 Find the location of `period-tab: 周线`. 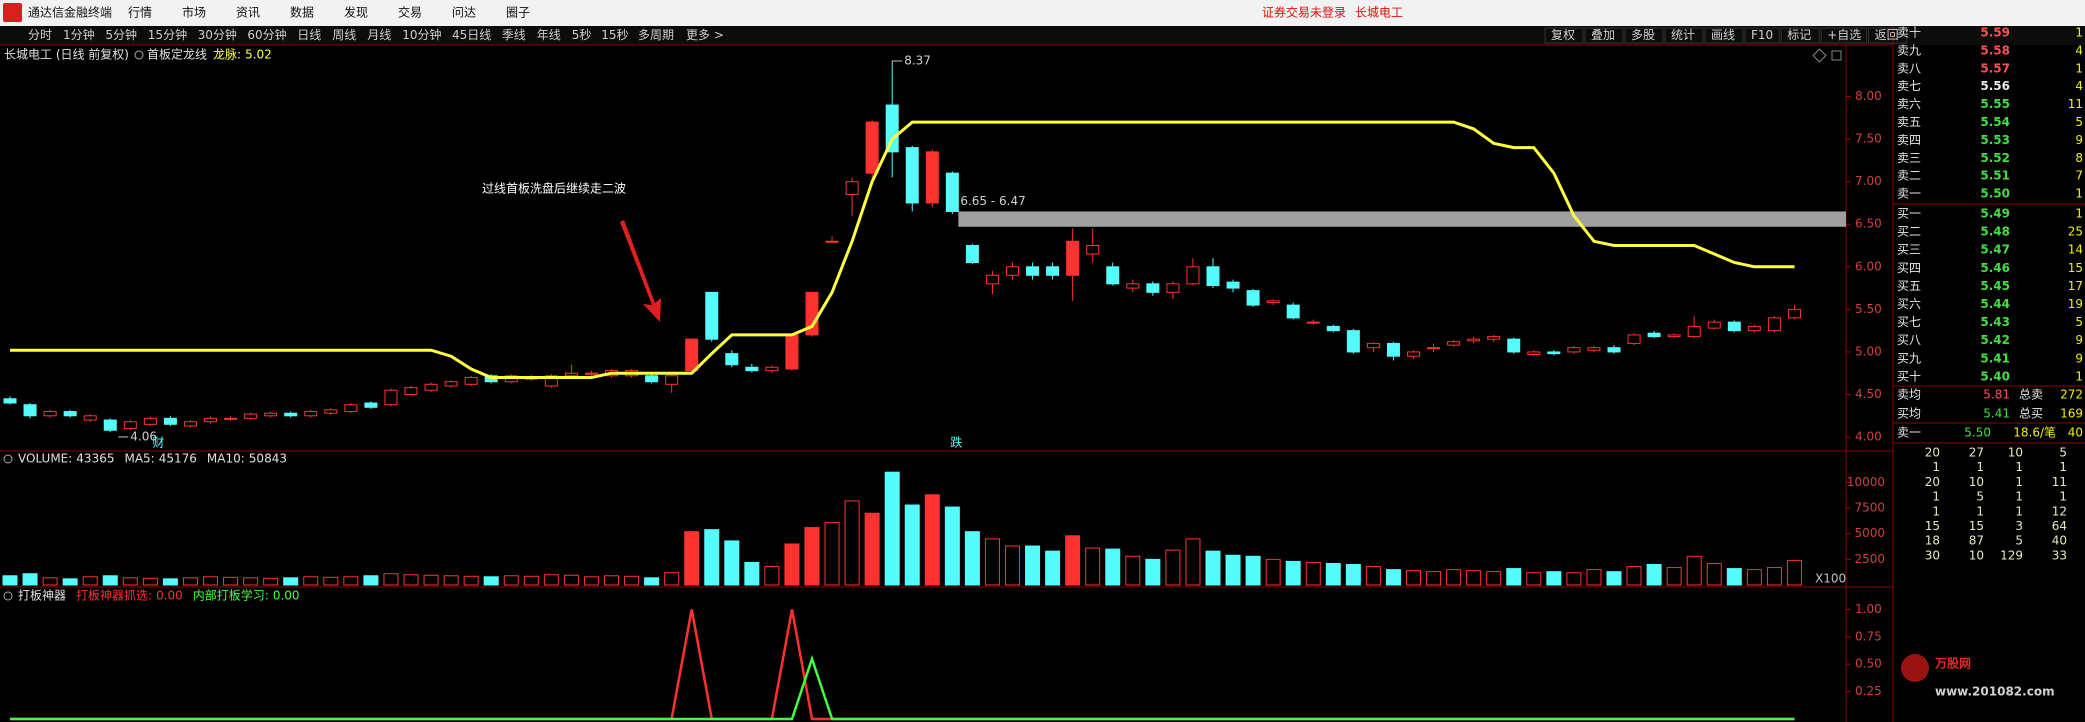

period-tab: 周线 is located at coordinates (344, 35).